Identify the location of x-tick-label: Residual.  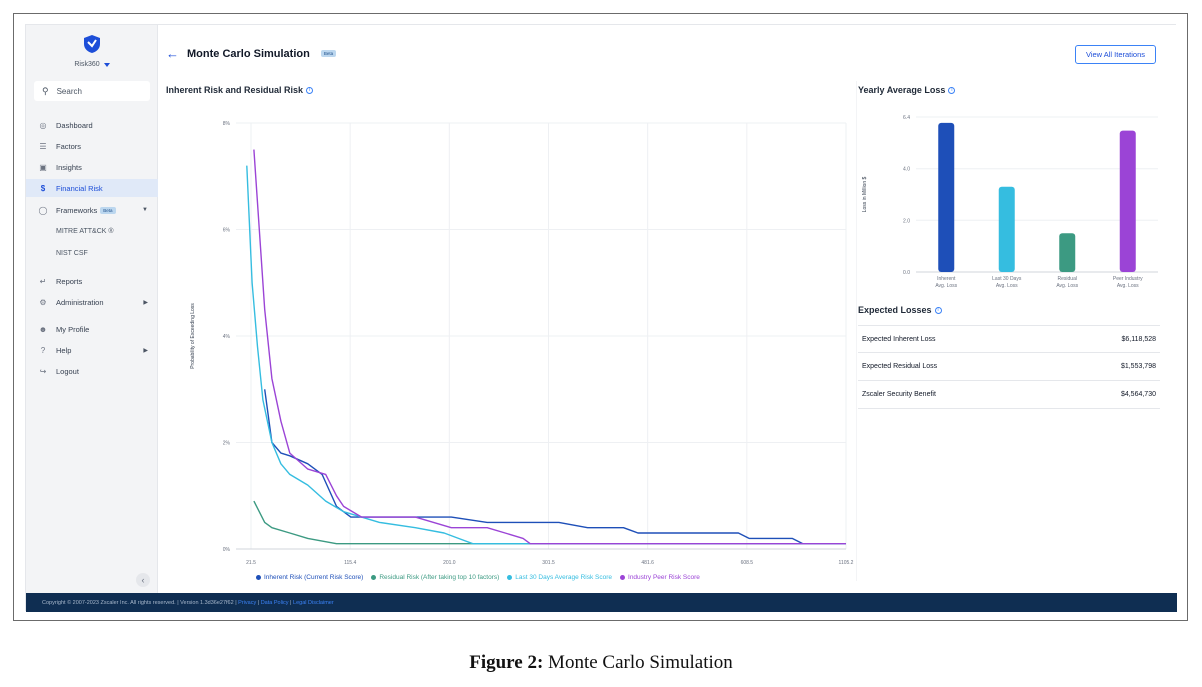
(1067, 279).